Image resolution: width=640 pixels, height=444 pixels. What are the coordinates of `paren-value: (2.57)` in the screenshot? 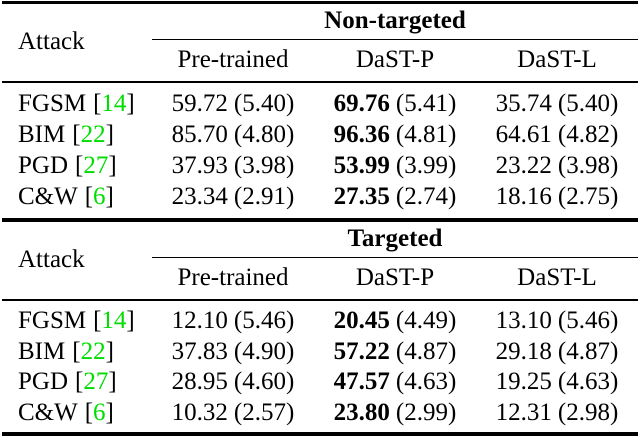 It's located at (264, 412).